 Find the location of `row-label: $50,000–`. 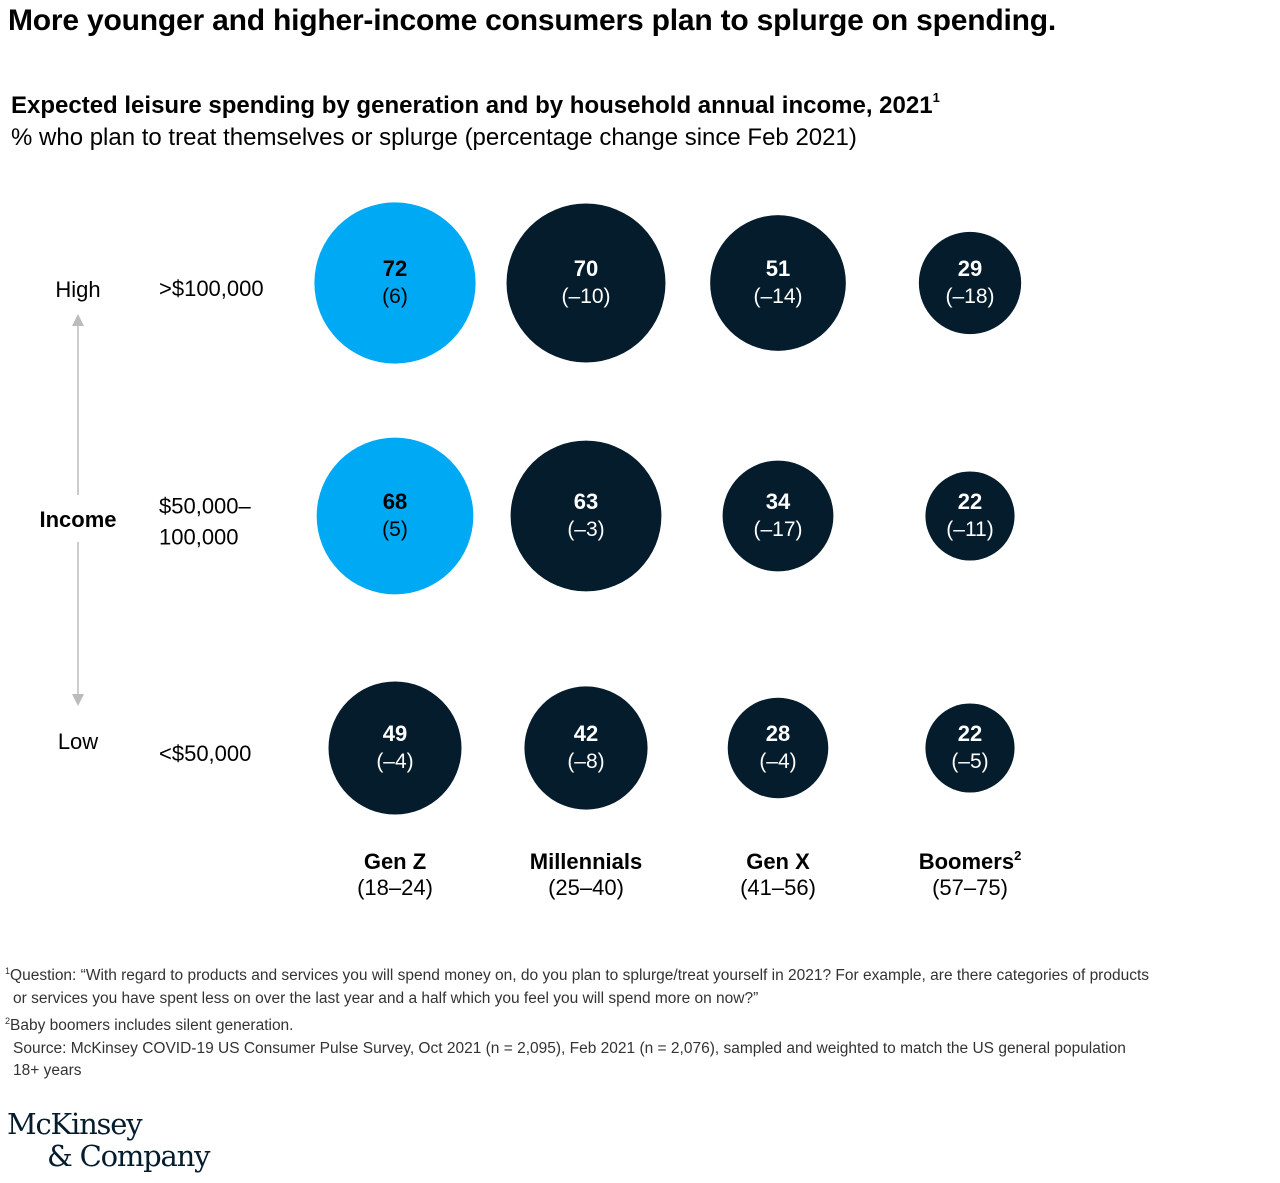

row-label: $50,000– is located at coordinates (205, 506).